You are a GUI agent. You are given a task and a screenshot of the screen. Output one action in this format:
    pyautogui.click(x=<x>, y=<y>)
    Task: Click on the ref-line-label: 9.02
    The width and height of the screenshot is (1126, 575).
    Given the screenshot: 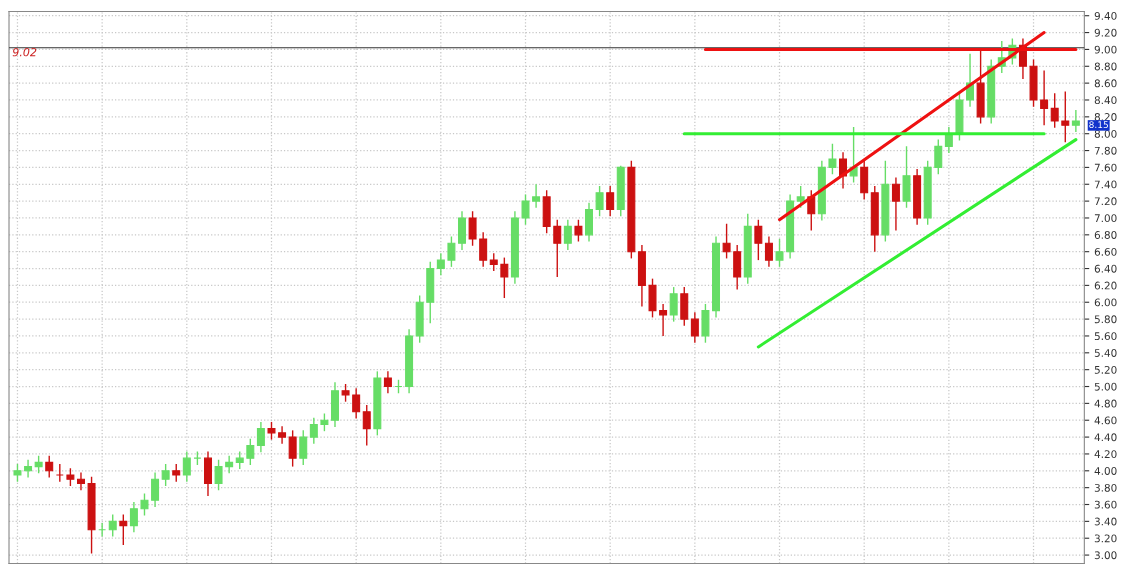 What is the action you would take?
    pyautogui.click(x=24, y=52)
    